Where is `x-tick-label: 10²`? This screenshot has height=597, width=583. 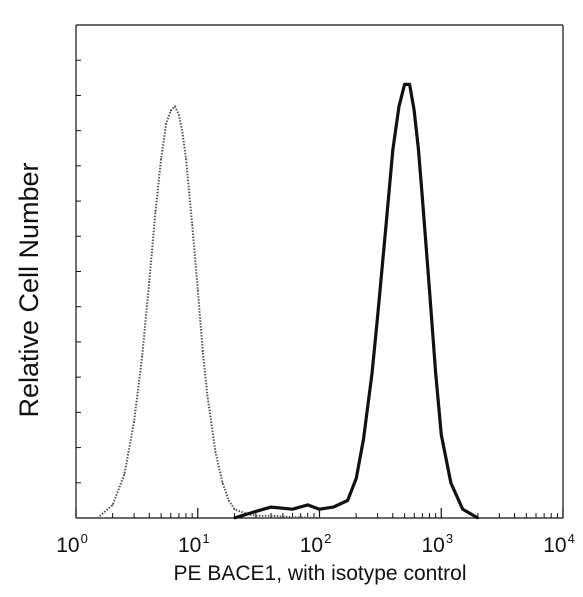
x-tick-label: 10² is located at coordinates (316, 544).